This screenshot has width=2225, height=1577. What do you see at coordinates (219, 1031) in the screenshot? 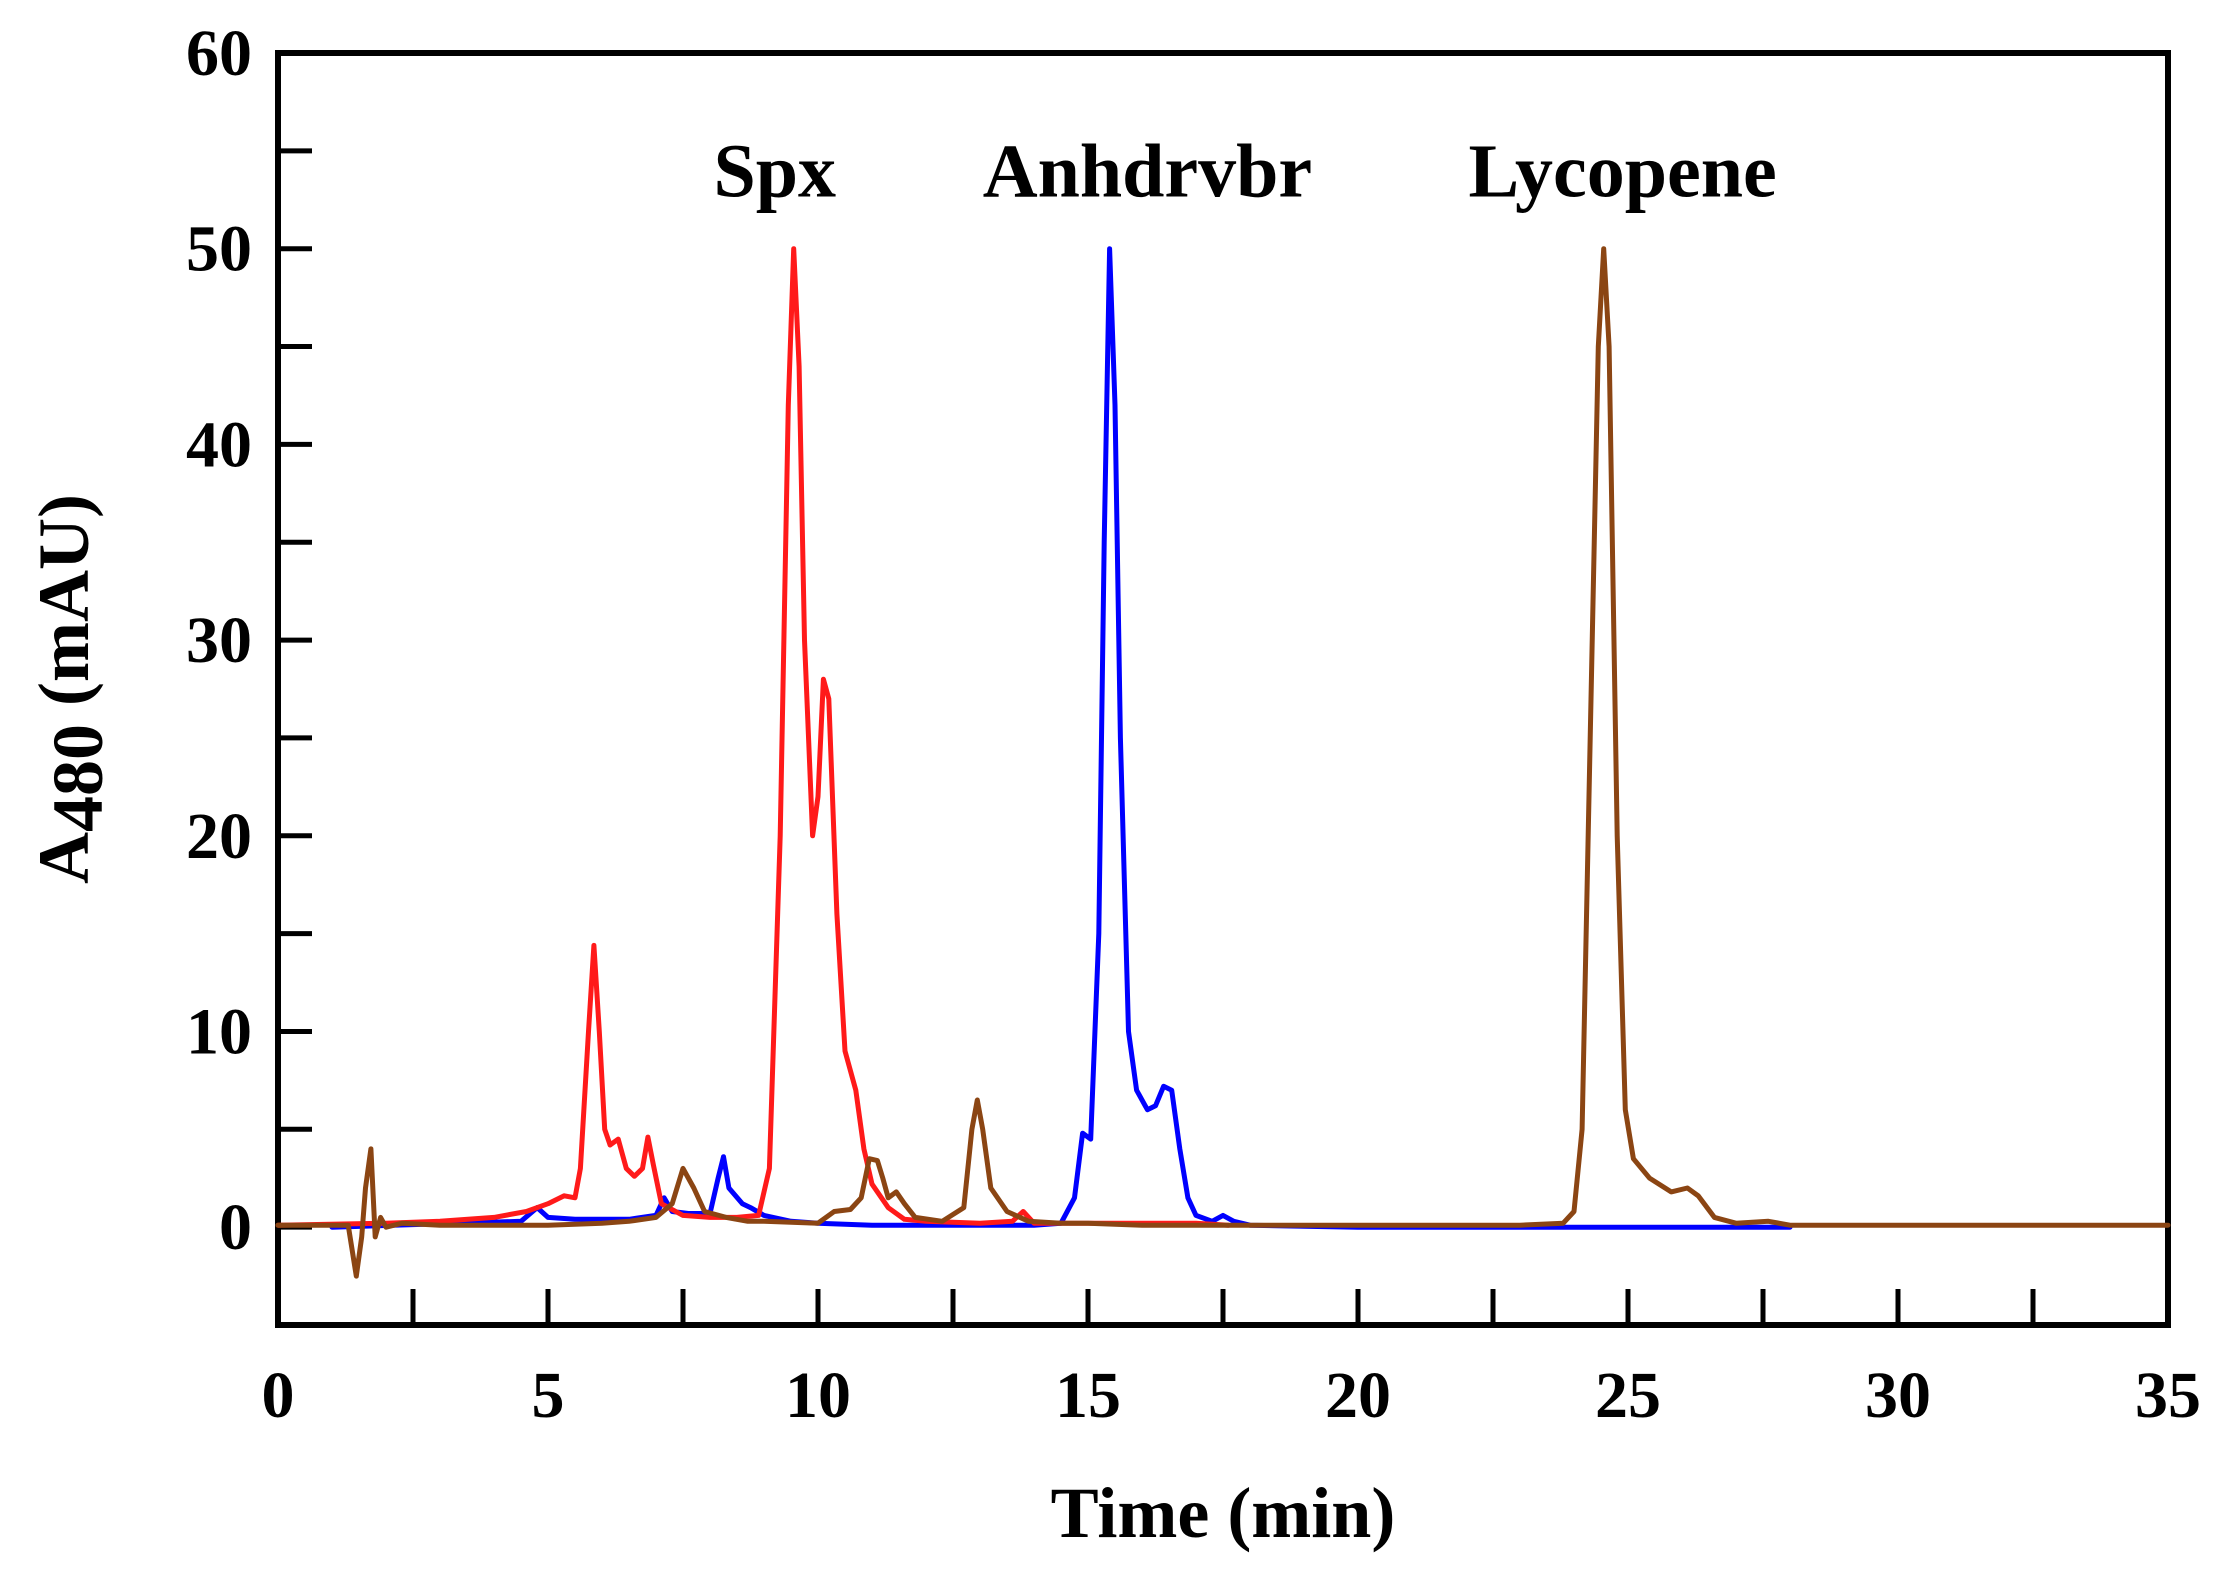
I see `y-tick-label: 10` at bounding box center [219, 1031].